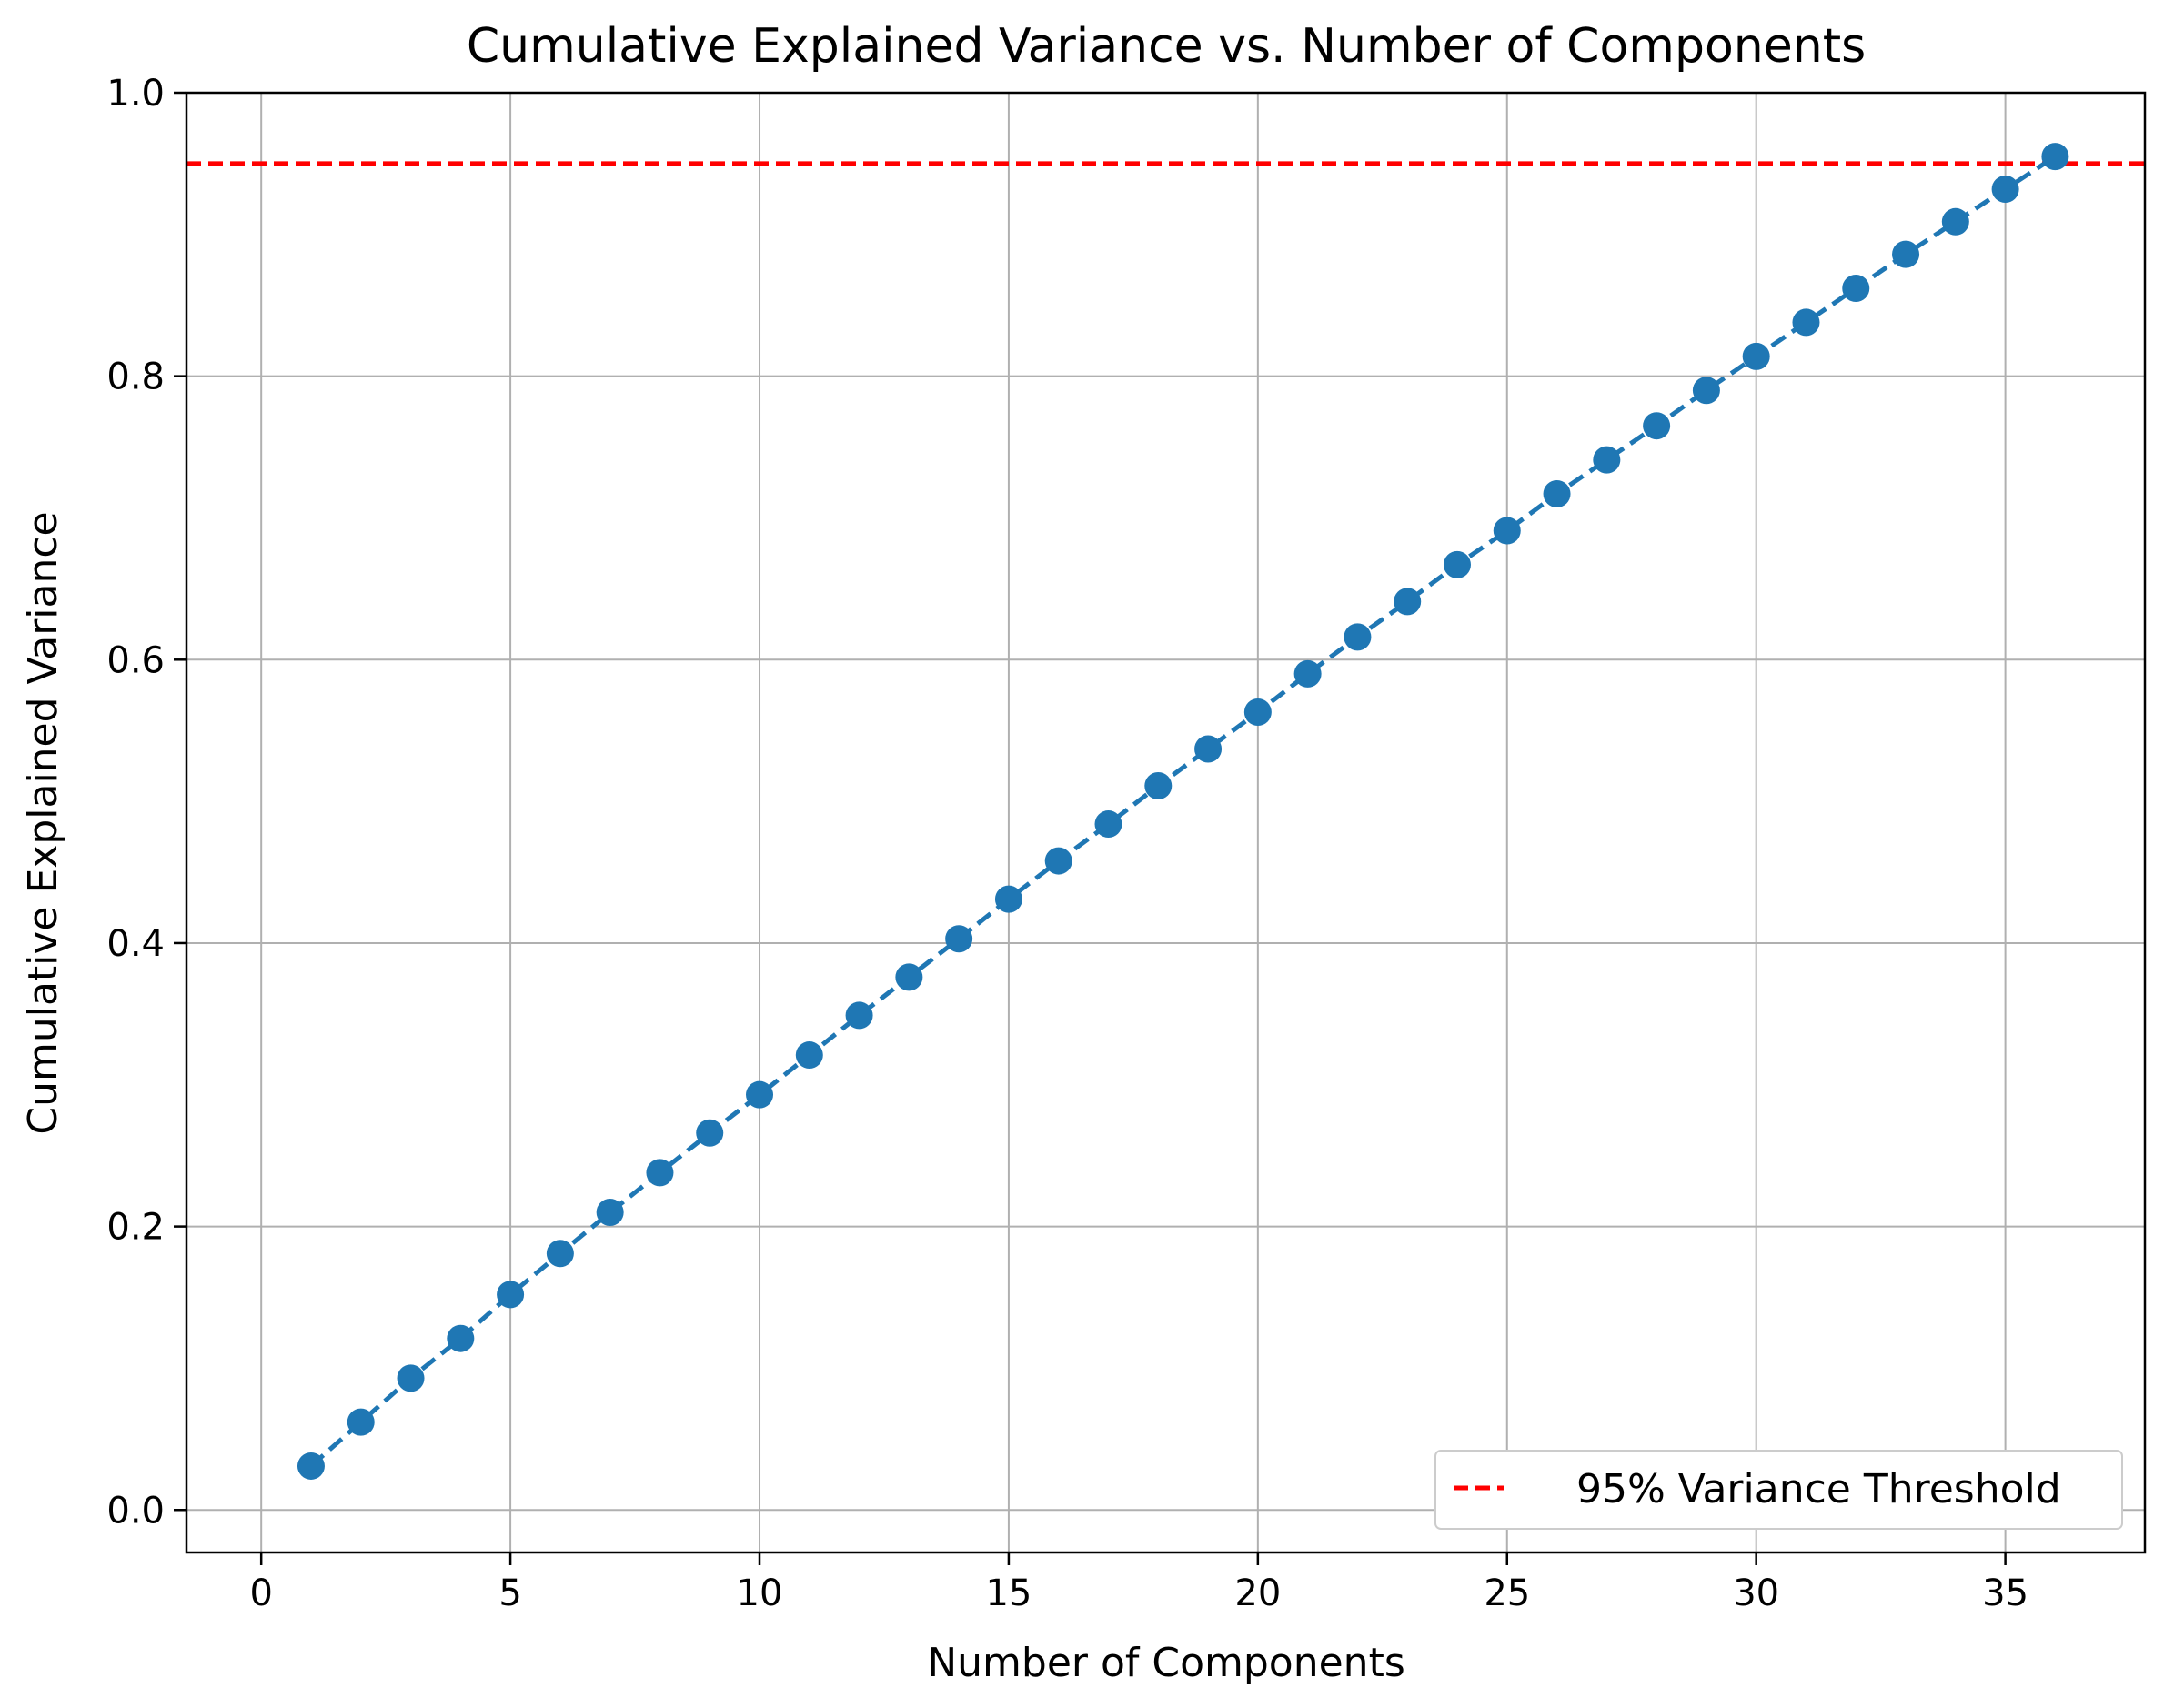  I want to click on y-tick-label: 0.0, so click(135, 1511).